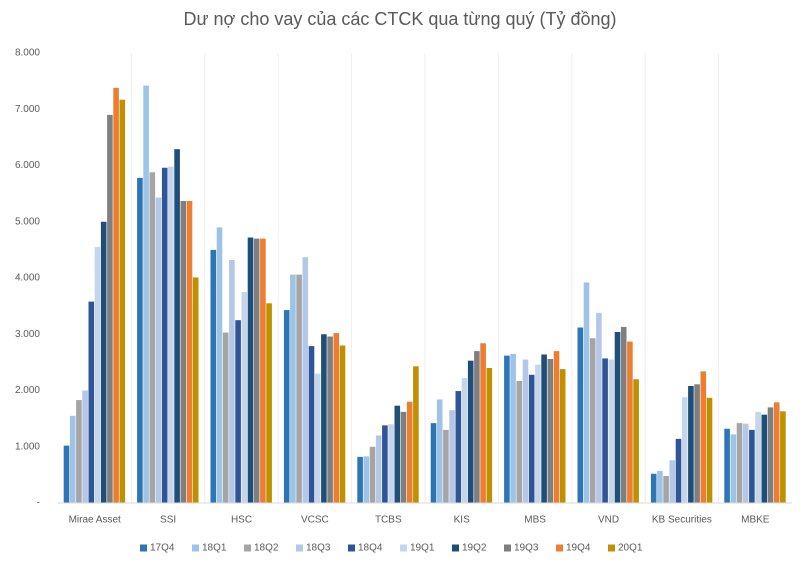 This screenshot has width=800, height=563. I want to click on x-tick-label: KIS, so click(462, 520).